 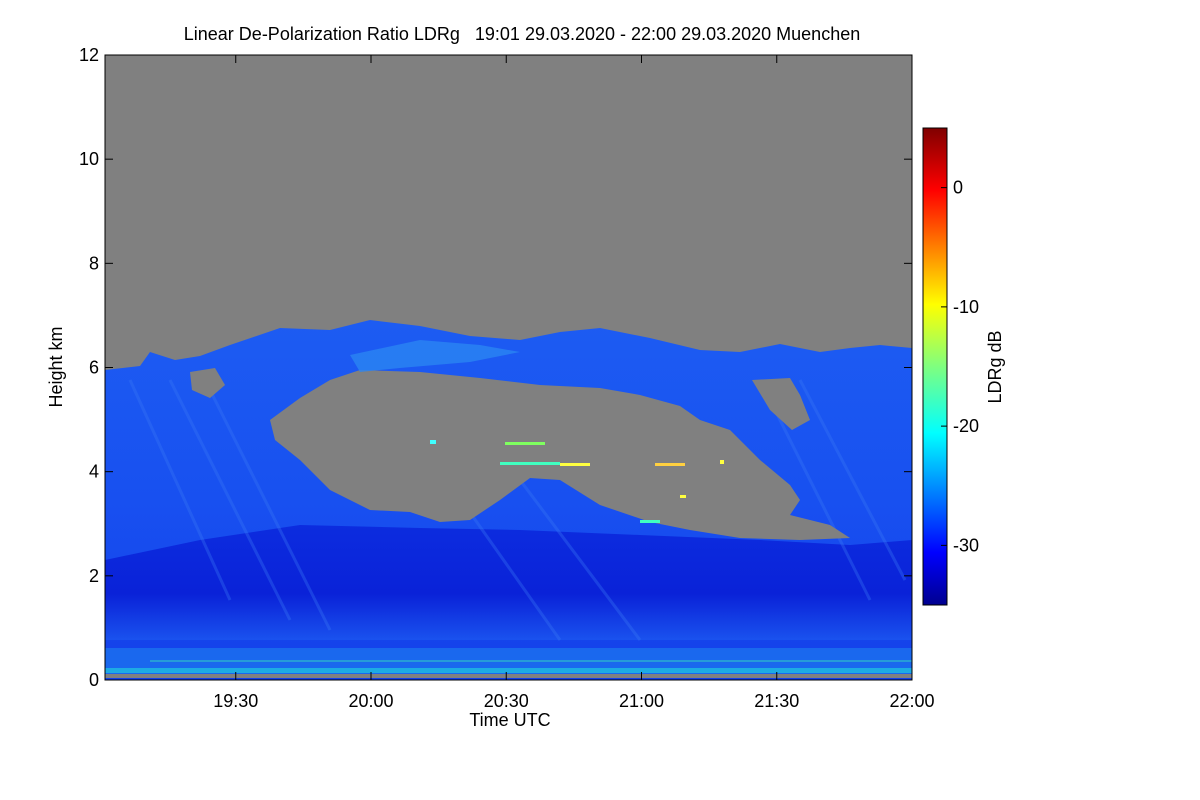 I want to click on y-tick-label: 0, so click(x=94, y=680).